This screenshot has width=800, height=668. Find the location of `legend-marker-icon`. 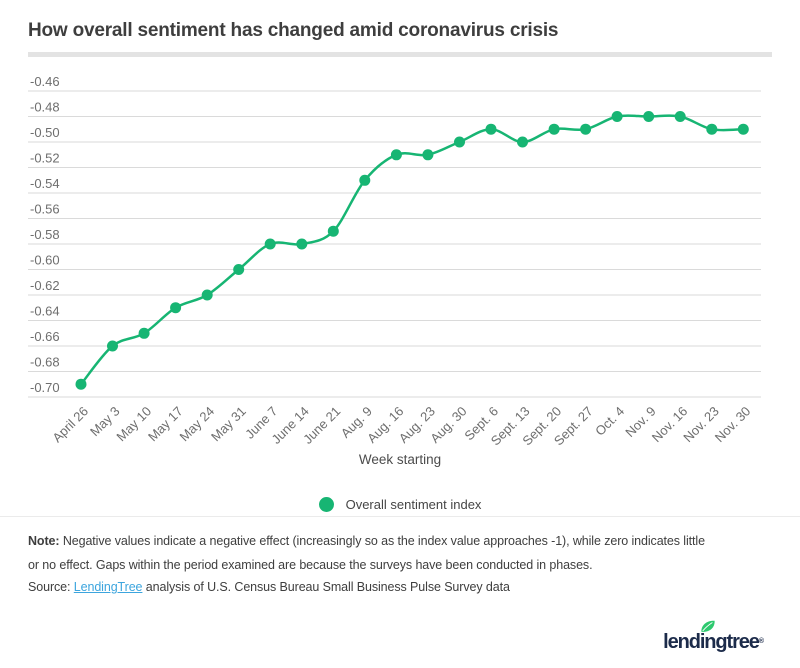

legend-marker-icon is located at coordinates (326, 504).